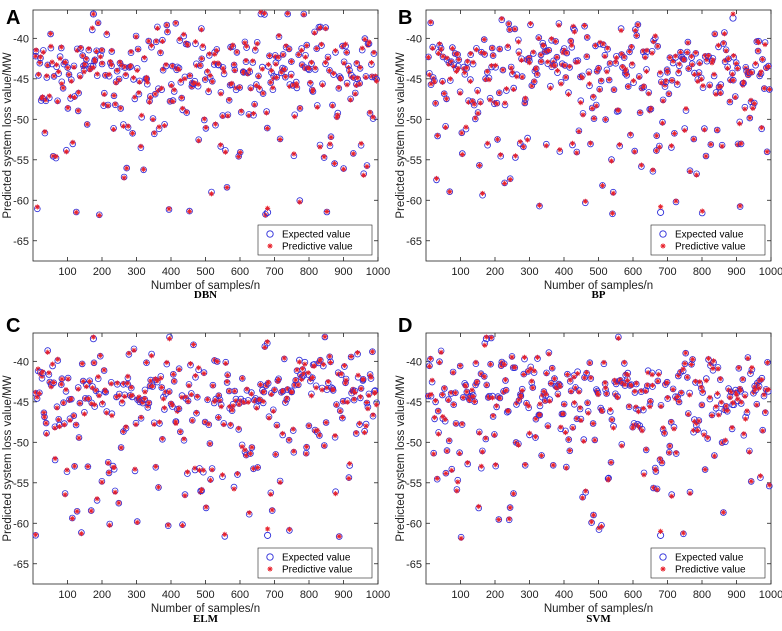 The height and width of the screenshot is (631, 782). Describe the element at coordinates (205, 295) in the screenshot. I see `method-label: DBN` at that location.